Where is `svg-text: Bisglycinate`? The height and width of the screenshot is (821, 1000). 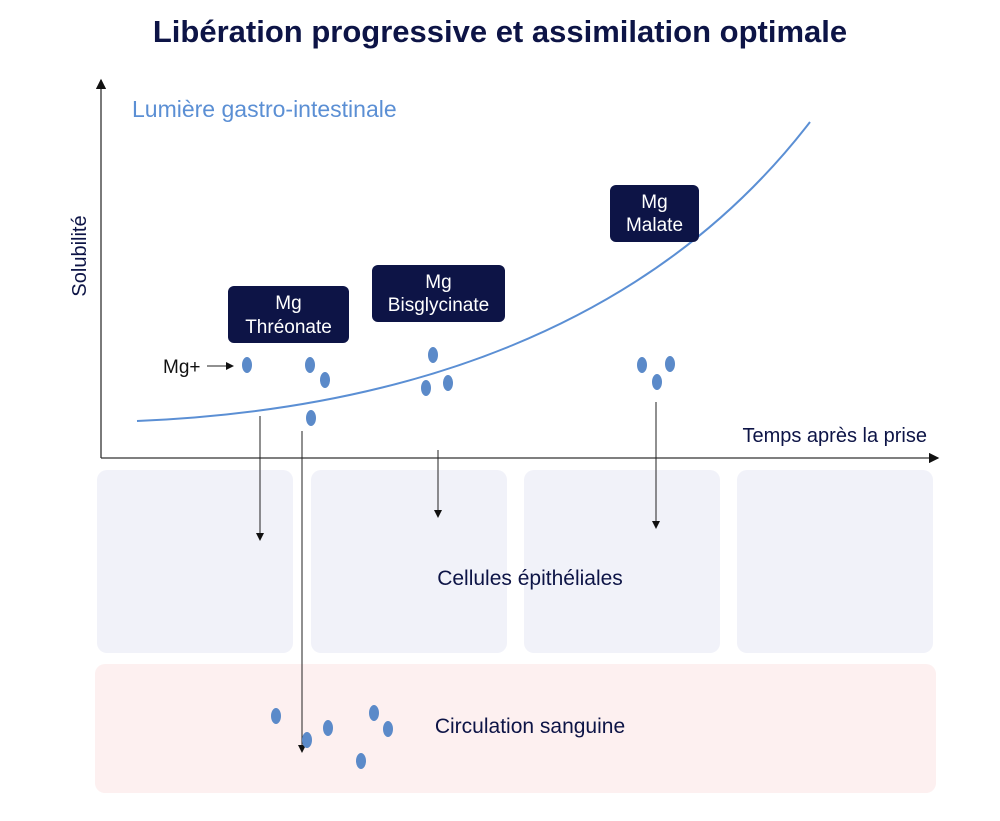
svg-text: Bisglycinate is located at coordinates (438, 305).